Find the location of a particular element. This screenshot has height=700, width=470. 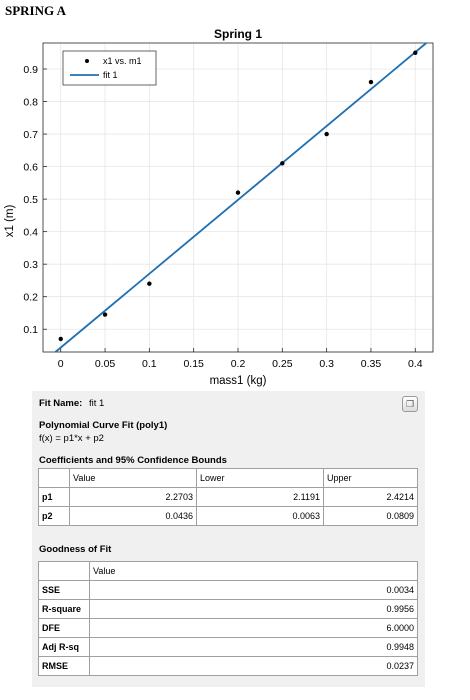

legend-box is located at coordinates (109, 68).